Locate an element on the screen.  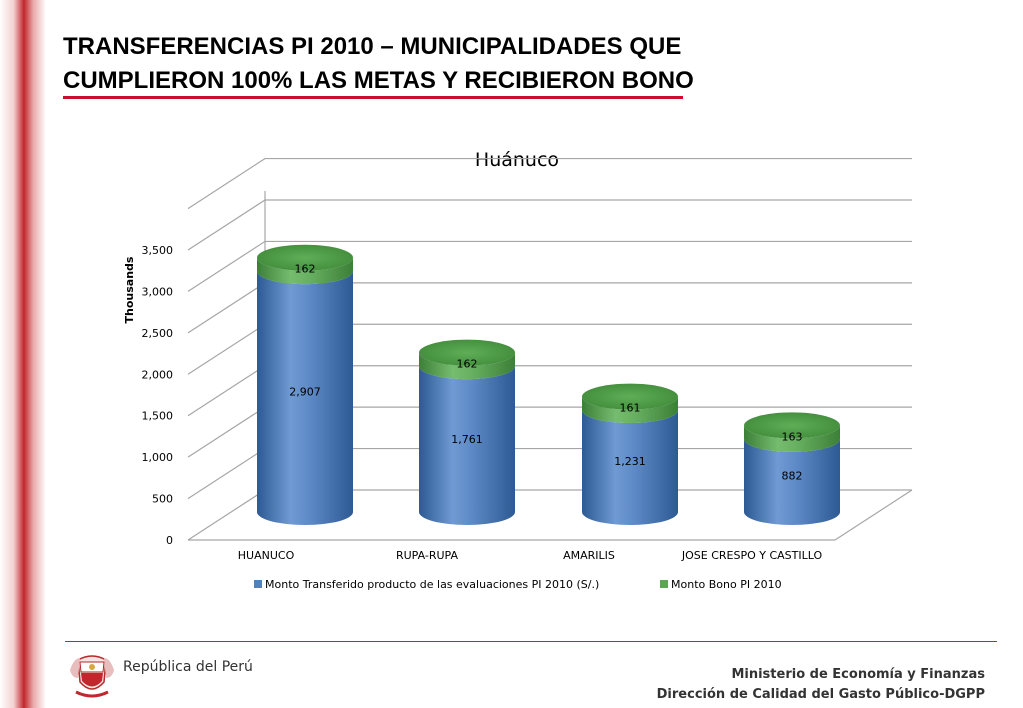
data-label-bono: 161 is located at coordinates (630, 408).